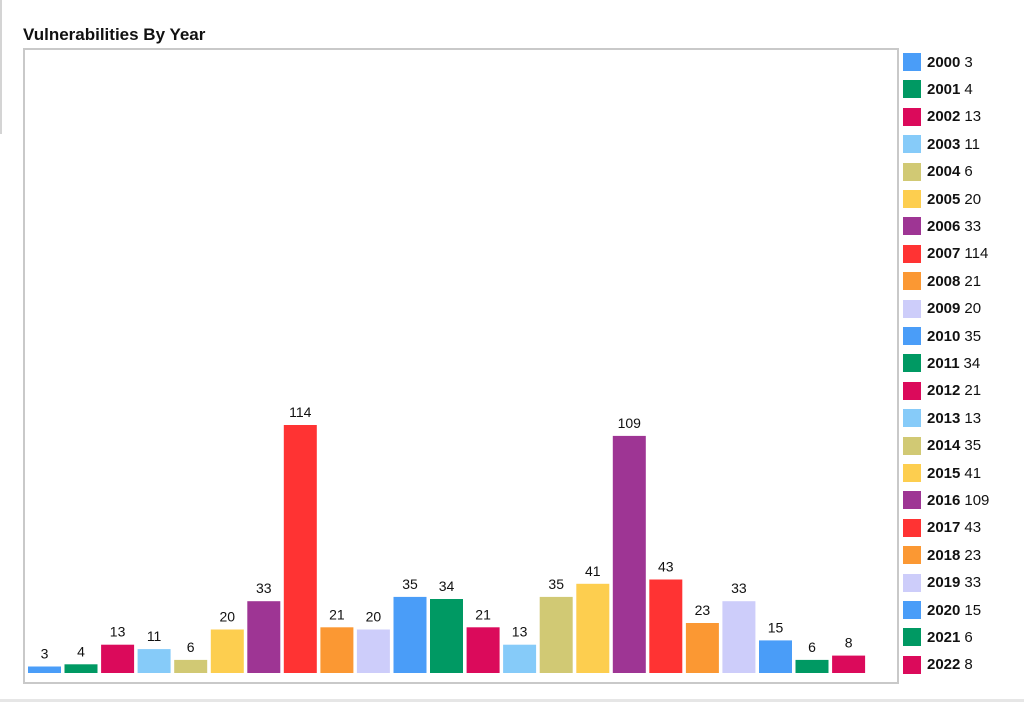 The image size is (1024, 702). I want to click on legend-item-2009: 2009 20, so click(942, 309).